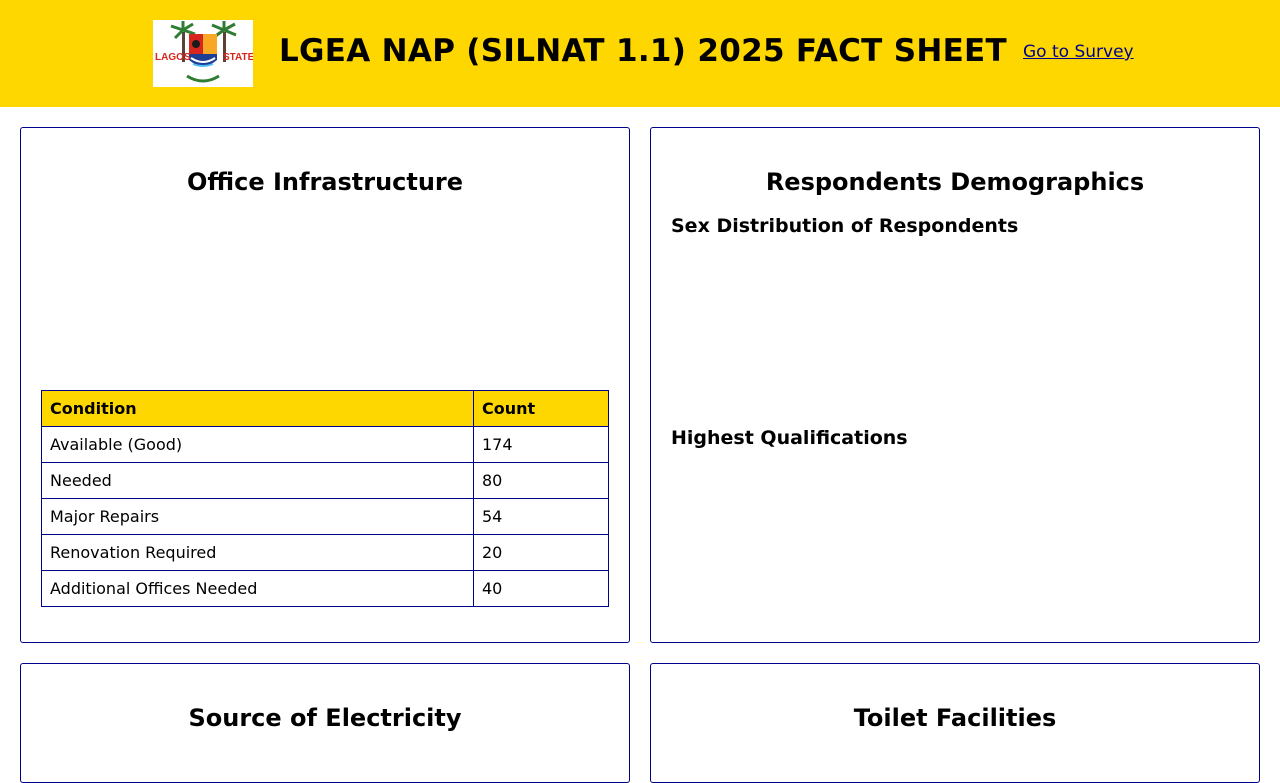 This screenshot has width=1280, height=783. I want to click on office-infrastructure-title: Office Infrastructure, so click(325, 182).